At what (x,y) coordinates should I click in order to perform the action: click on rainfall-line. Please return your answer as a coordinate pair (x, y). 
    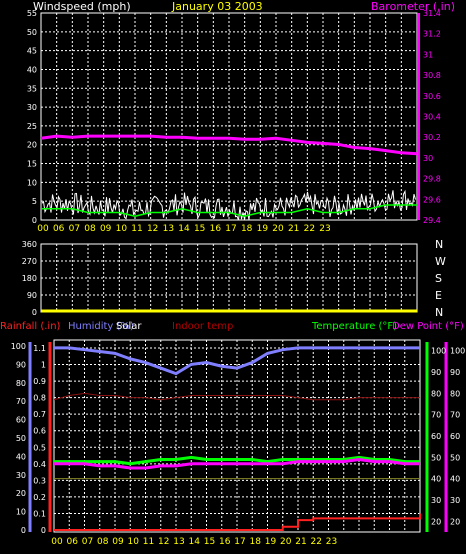
    Looking at the image, I should click on (237, 522).